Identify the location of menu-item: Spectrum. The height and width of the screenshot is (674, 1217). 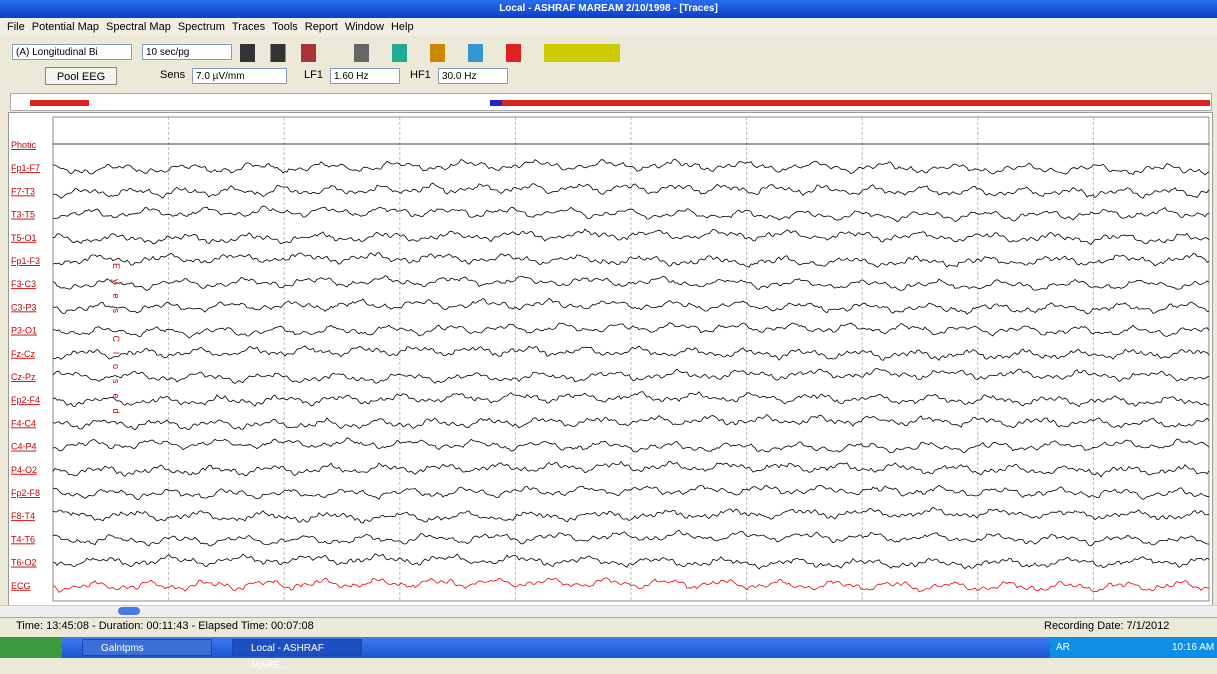
(201, 27).